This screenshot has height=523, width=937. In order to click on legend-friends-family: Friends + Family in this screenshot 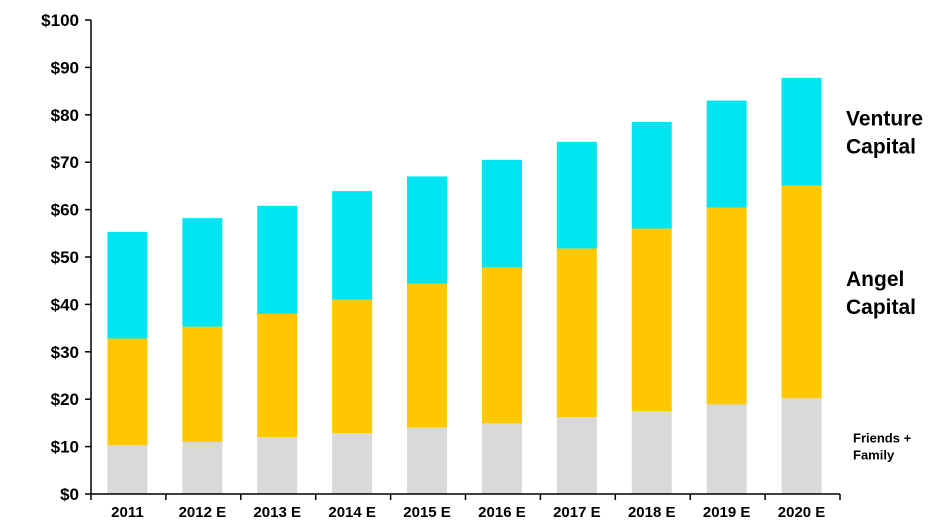, I will do `click(882, 447)`.